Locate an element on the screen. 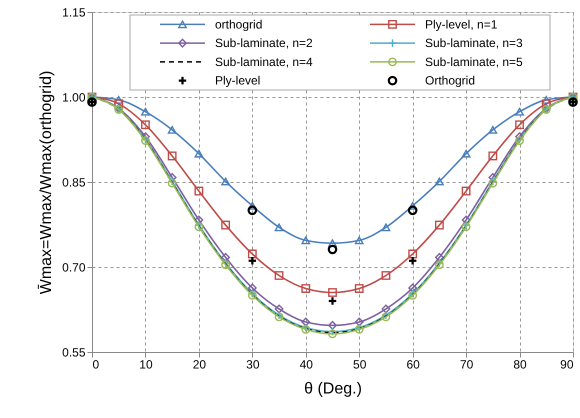  x-tick-label: 80 is located at coordinates (520, 365).